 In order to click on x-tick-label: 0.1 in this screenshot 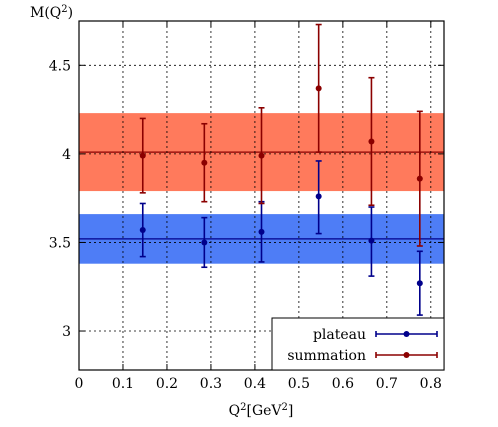, I will do `click(123, 384)`.